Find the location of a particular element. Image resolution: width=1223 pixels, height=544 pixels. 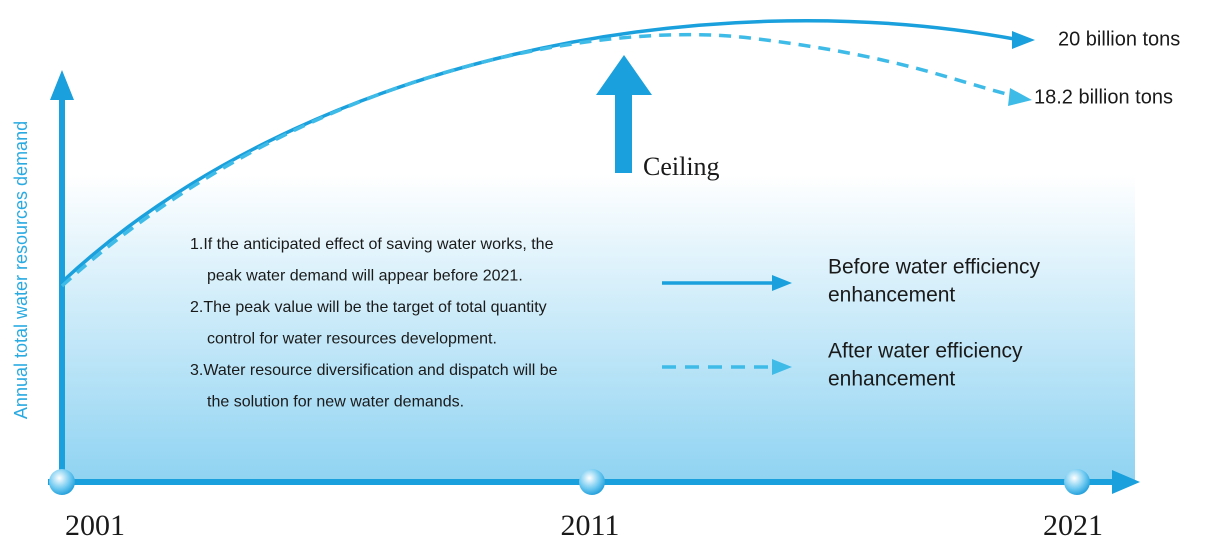

after-arrow is located at coordinates (1020, 97).